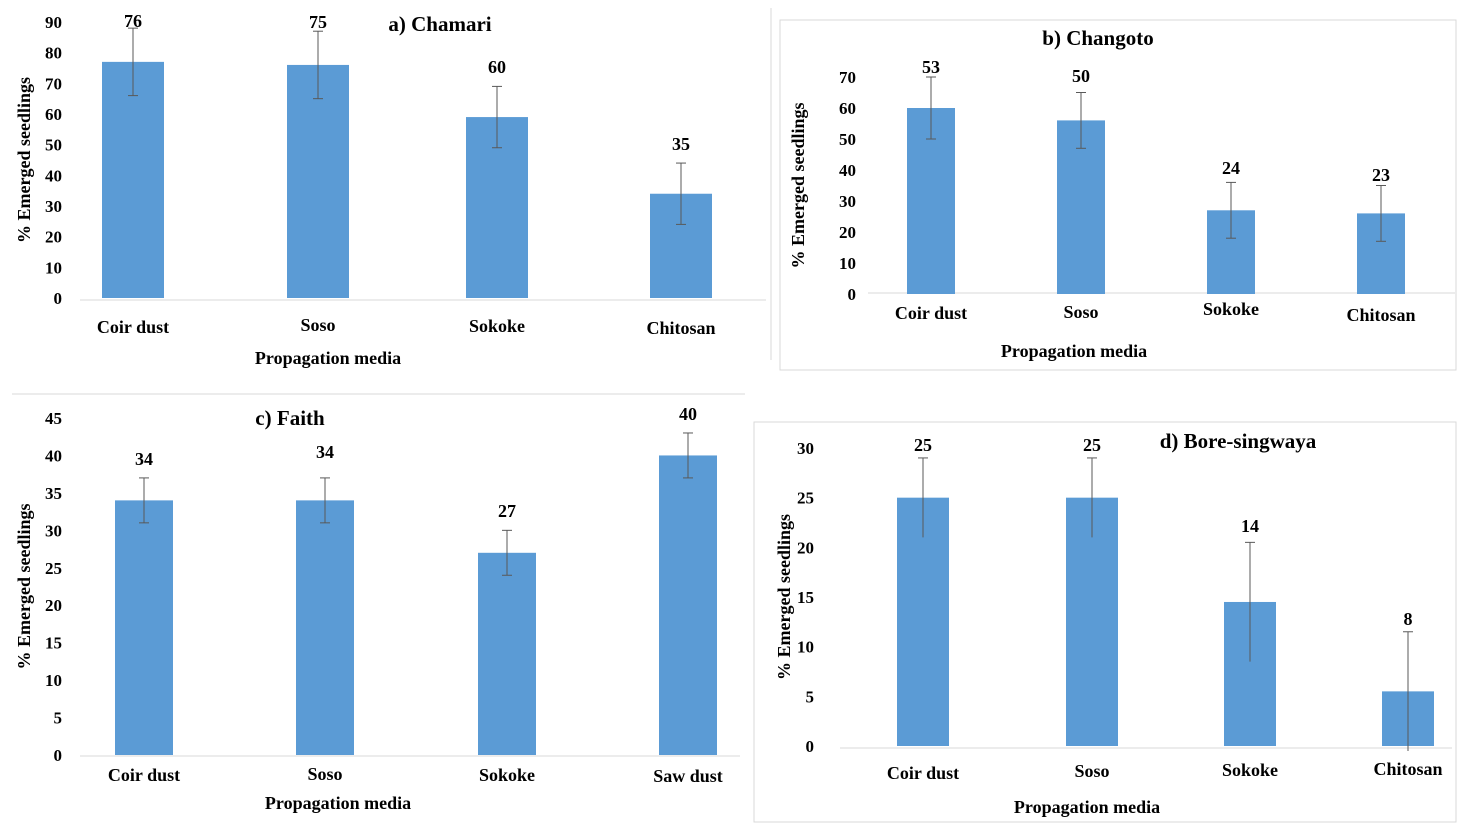 This screenshot has height=824, width=1458. What do you see at coordinates (53, 418) in the screenshot?
I see `y-tick-label: 45` at bounding box center [53, 418].